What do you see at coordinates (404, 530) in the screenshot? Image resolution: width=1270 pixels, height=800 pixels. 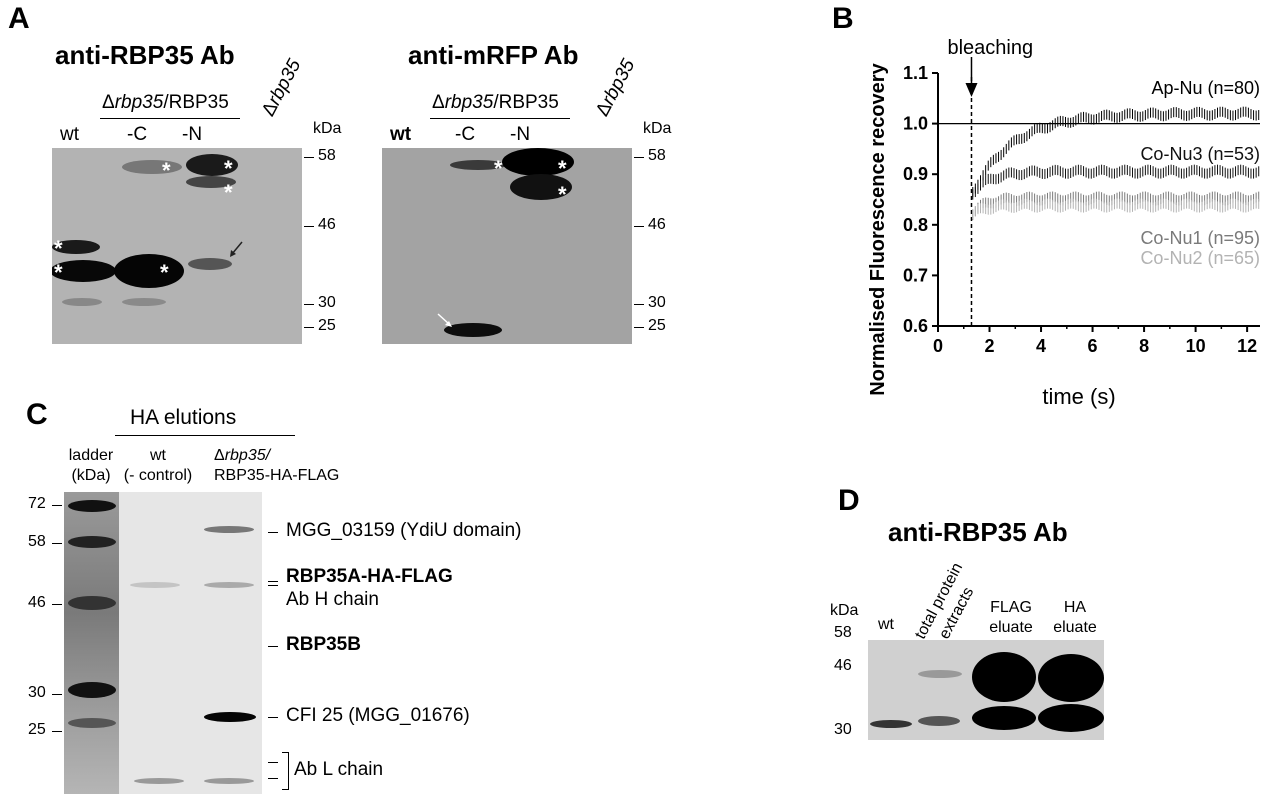 I see `panel-c-annotation-mgg03159: MGG_03159 (YdiU domain)` at bounding box center [404, 530].